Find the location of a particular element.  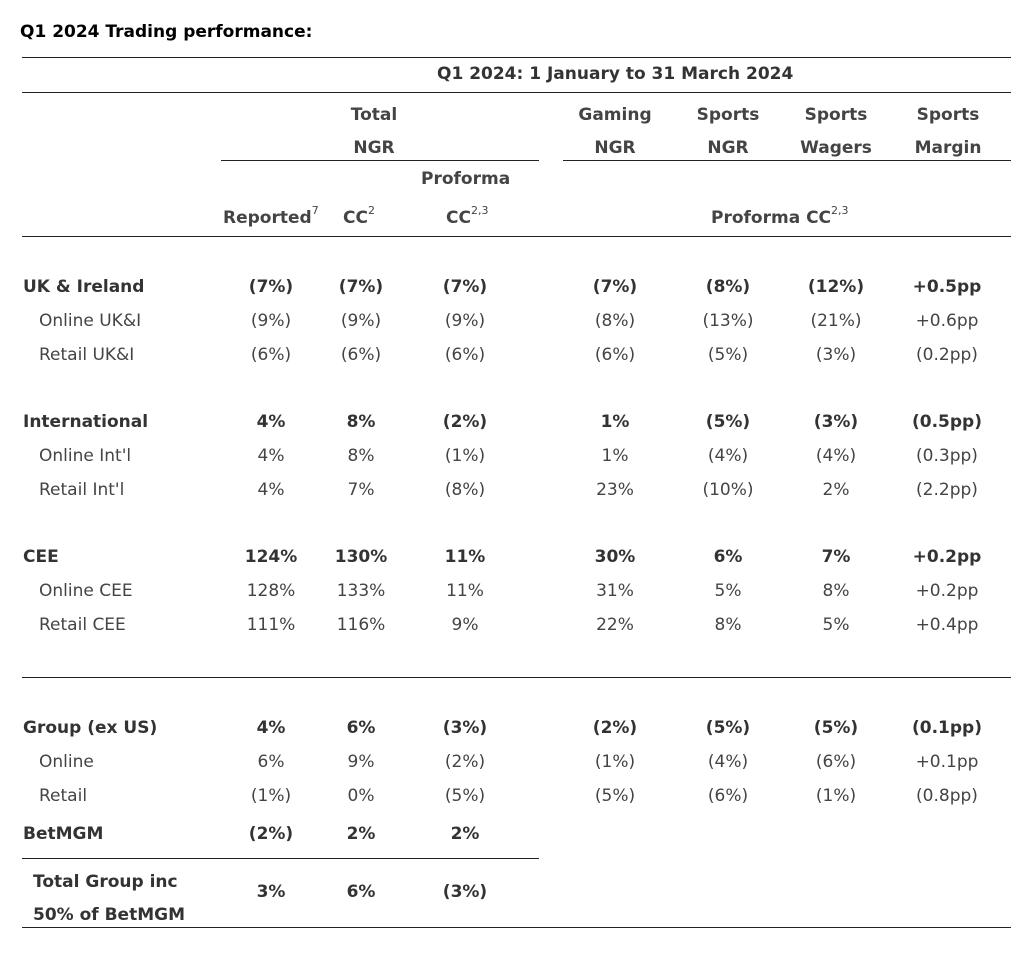

total-row-label-line2: 50% of BetMGM is located at coordinates (109, 915).